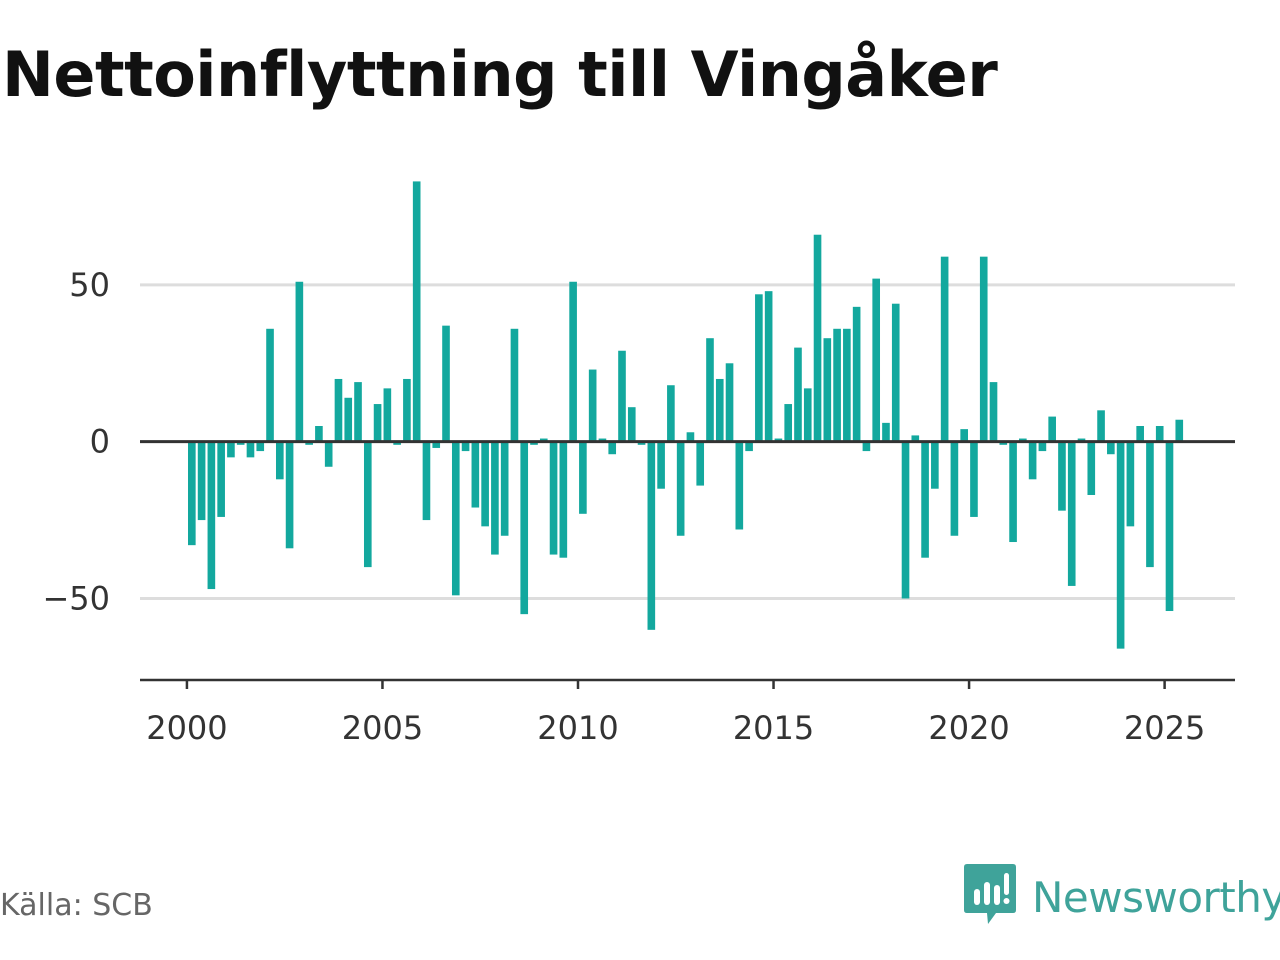 This screenshot has width=1280, height=960. I want to click on newsworthy-logo: Newsworthy, so click(1122, 897).